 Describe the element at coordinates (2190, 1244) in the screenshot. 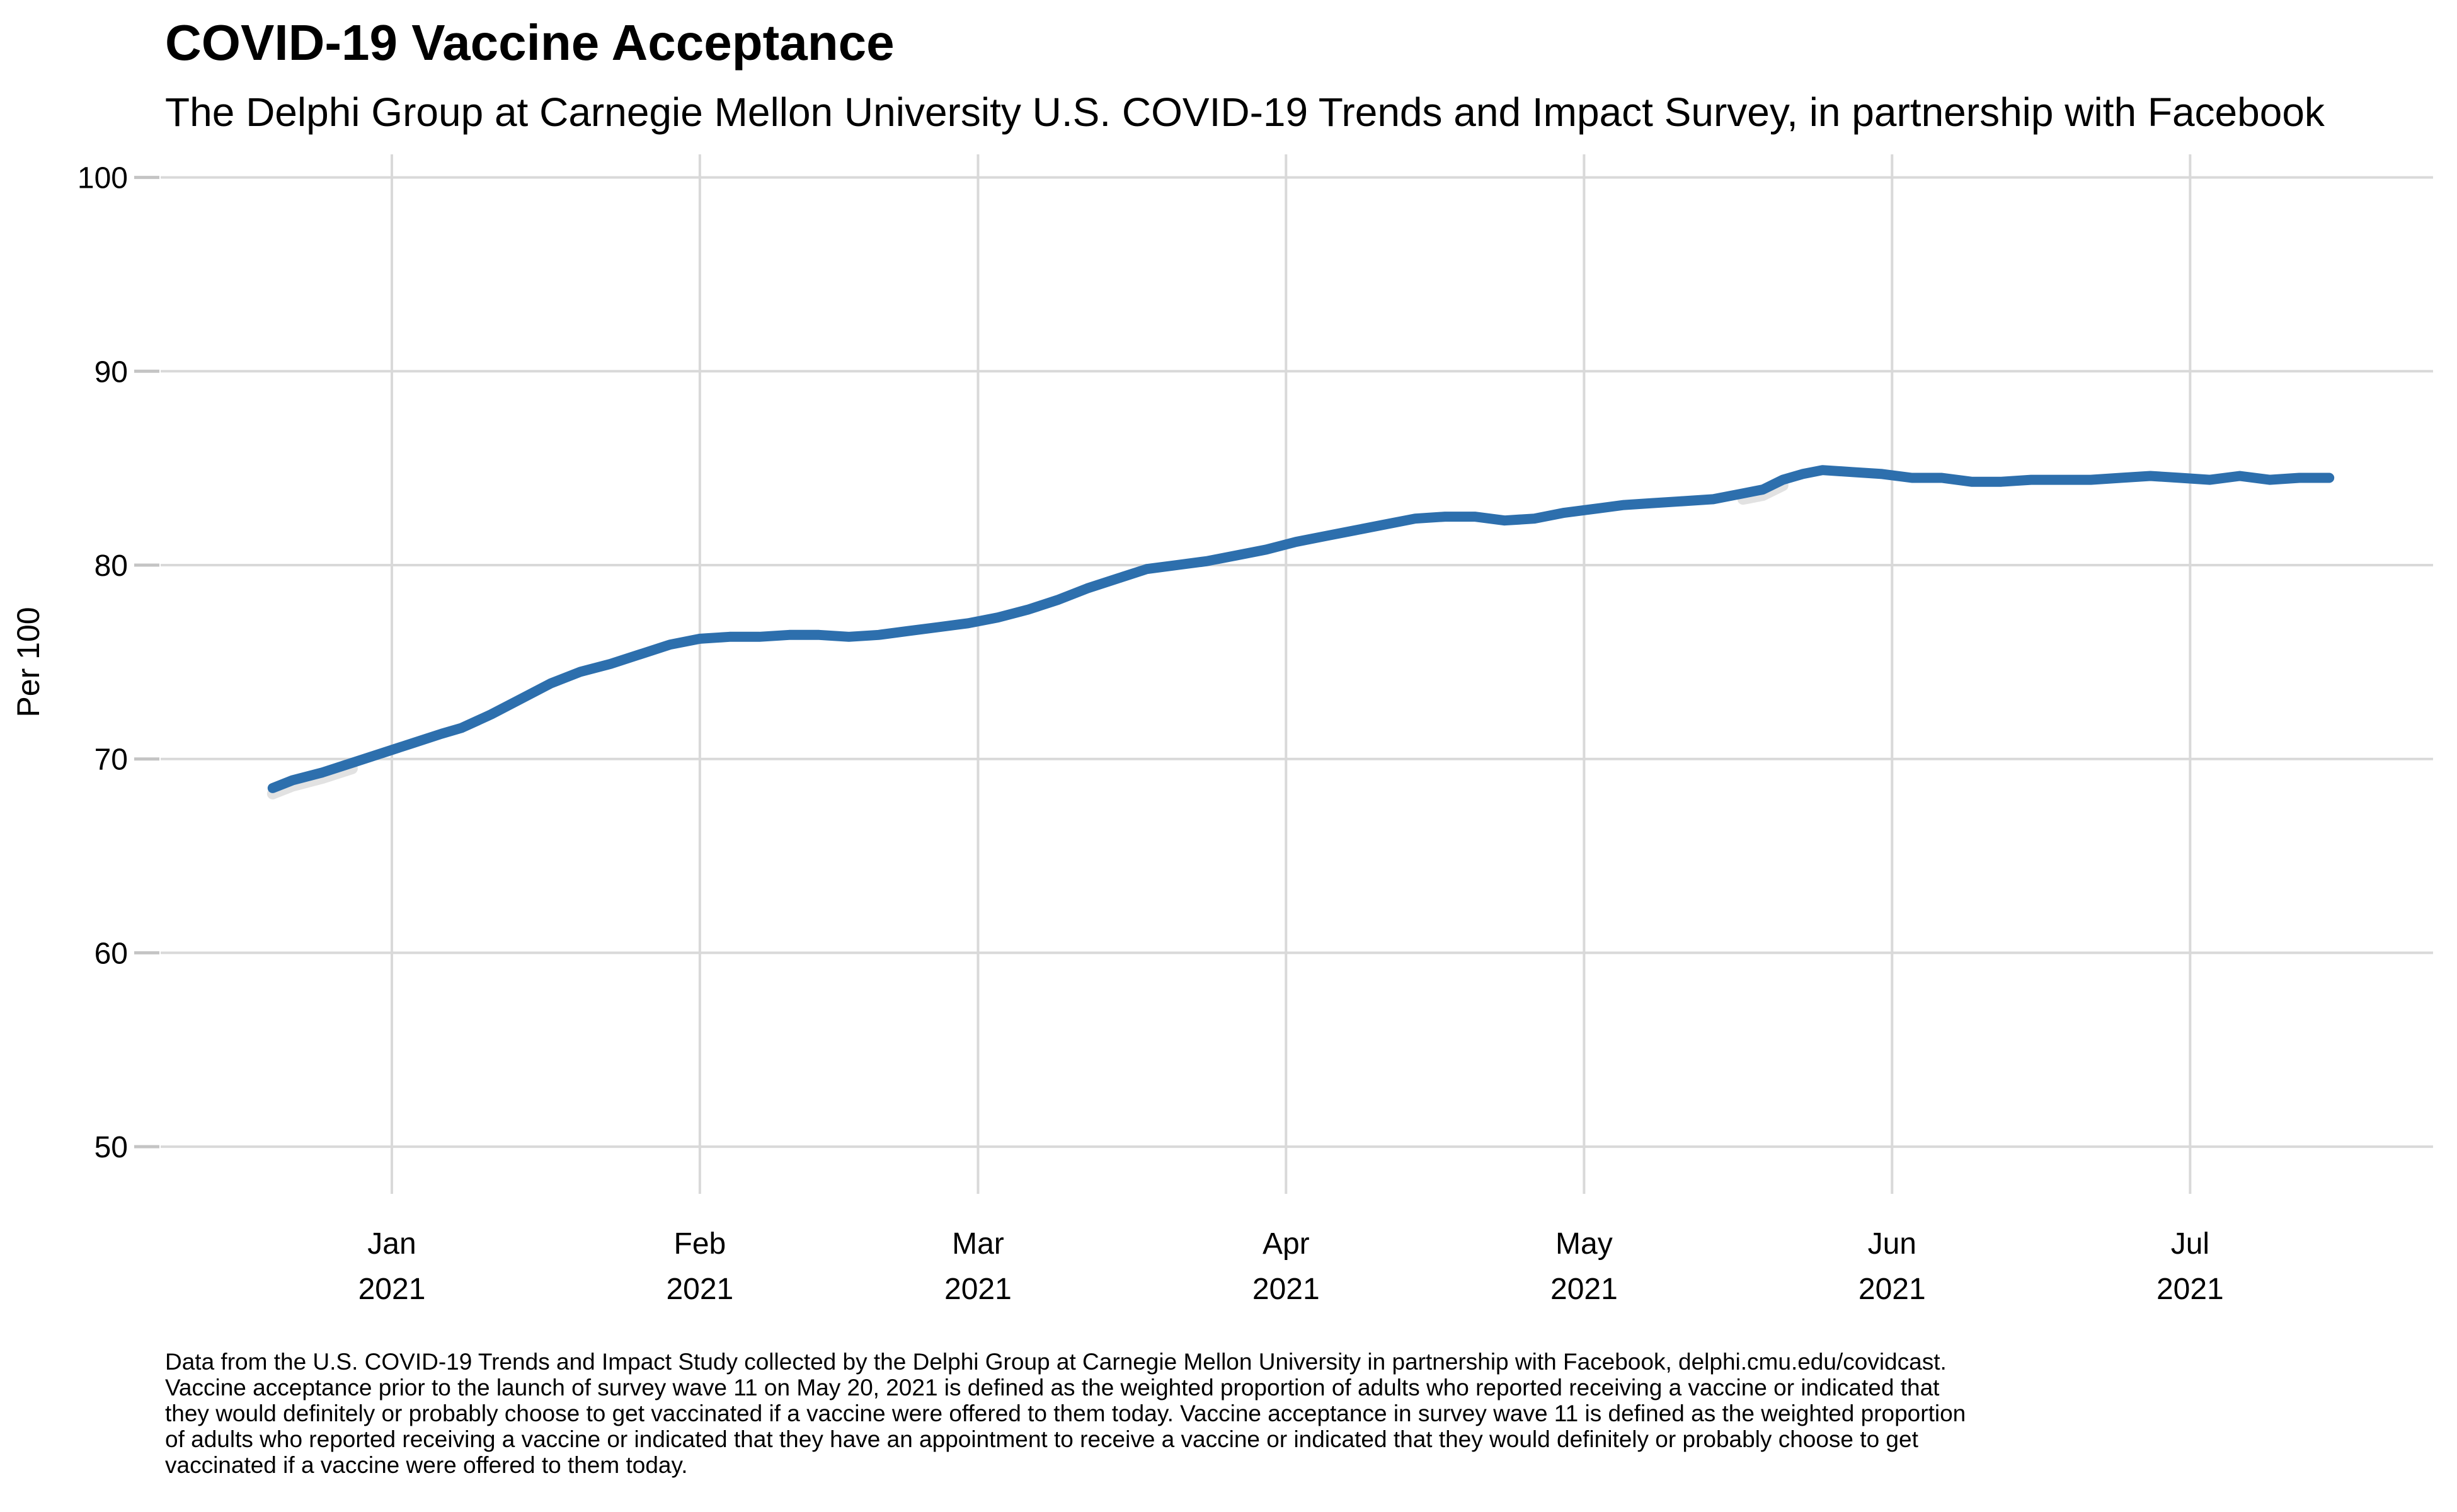

I see `x-tick-month: Jul` at that location.